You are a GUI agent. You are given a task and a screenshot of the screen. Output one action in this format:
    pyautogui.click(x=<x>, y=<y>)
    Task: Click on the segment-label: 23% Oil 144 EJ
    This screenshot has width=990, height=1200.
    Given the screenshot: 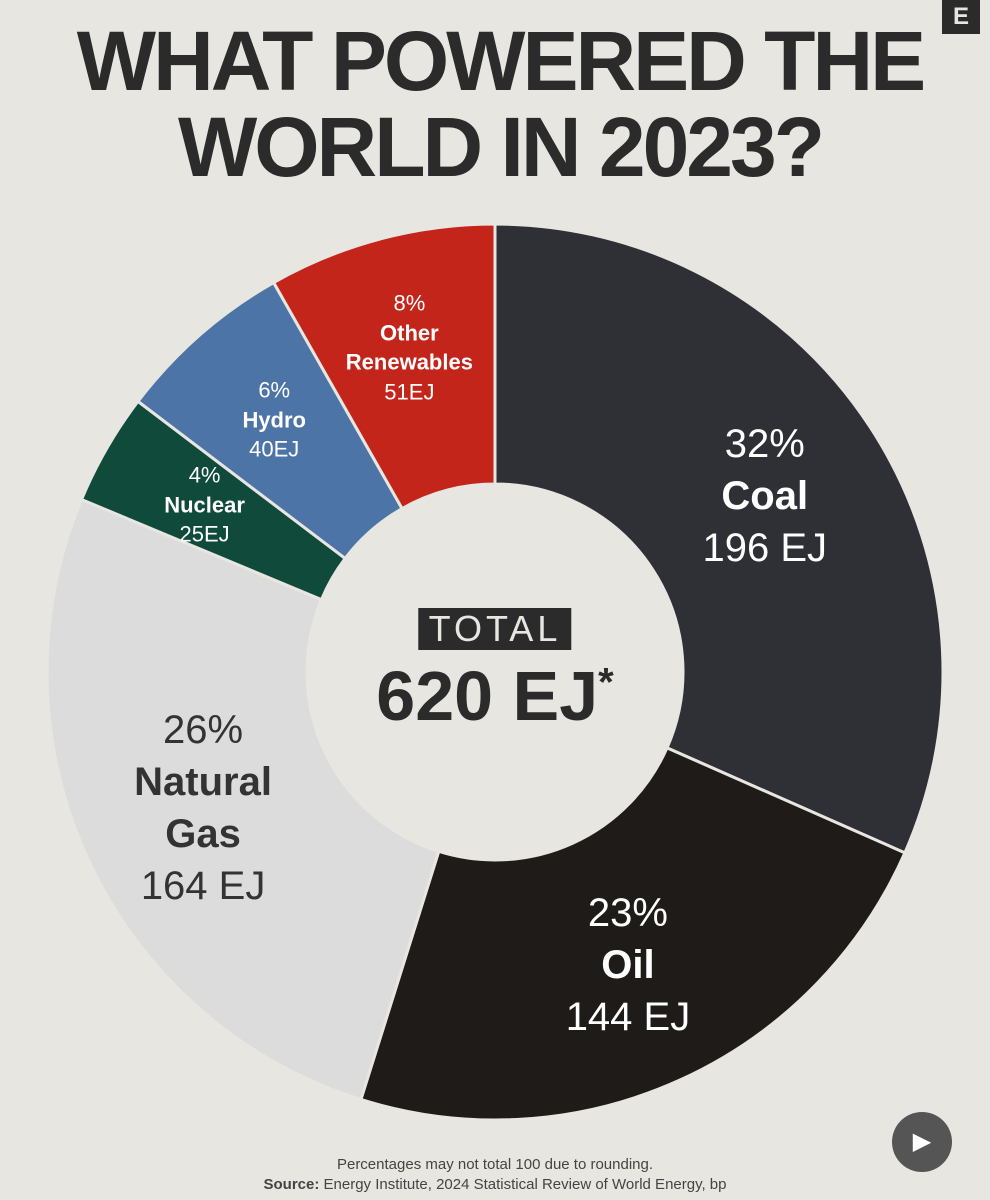 What is the action you would take?
    pyautogui.click(x=628, y=965)
    